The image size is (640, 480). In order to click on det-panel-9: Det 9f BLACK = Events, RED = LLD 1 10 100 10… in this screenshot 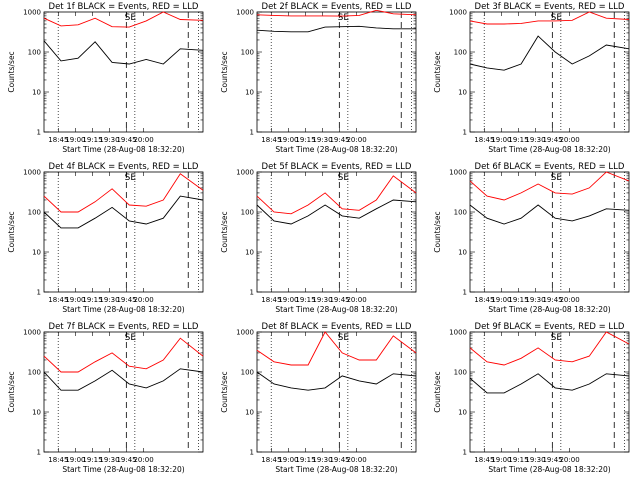, I will do `click(531, 398)`.